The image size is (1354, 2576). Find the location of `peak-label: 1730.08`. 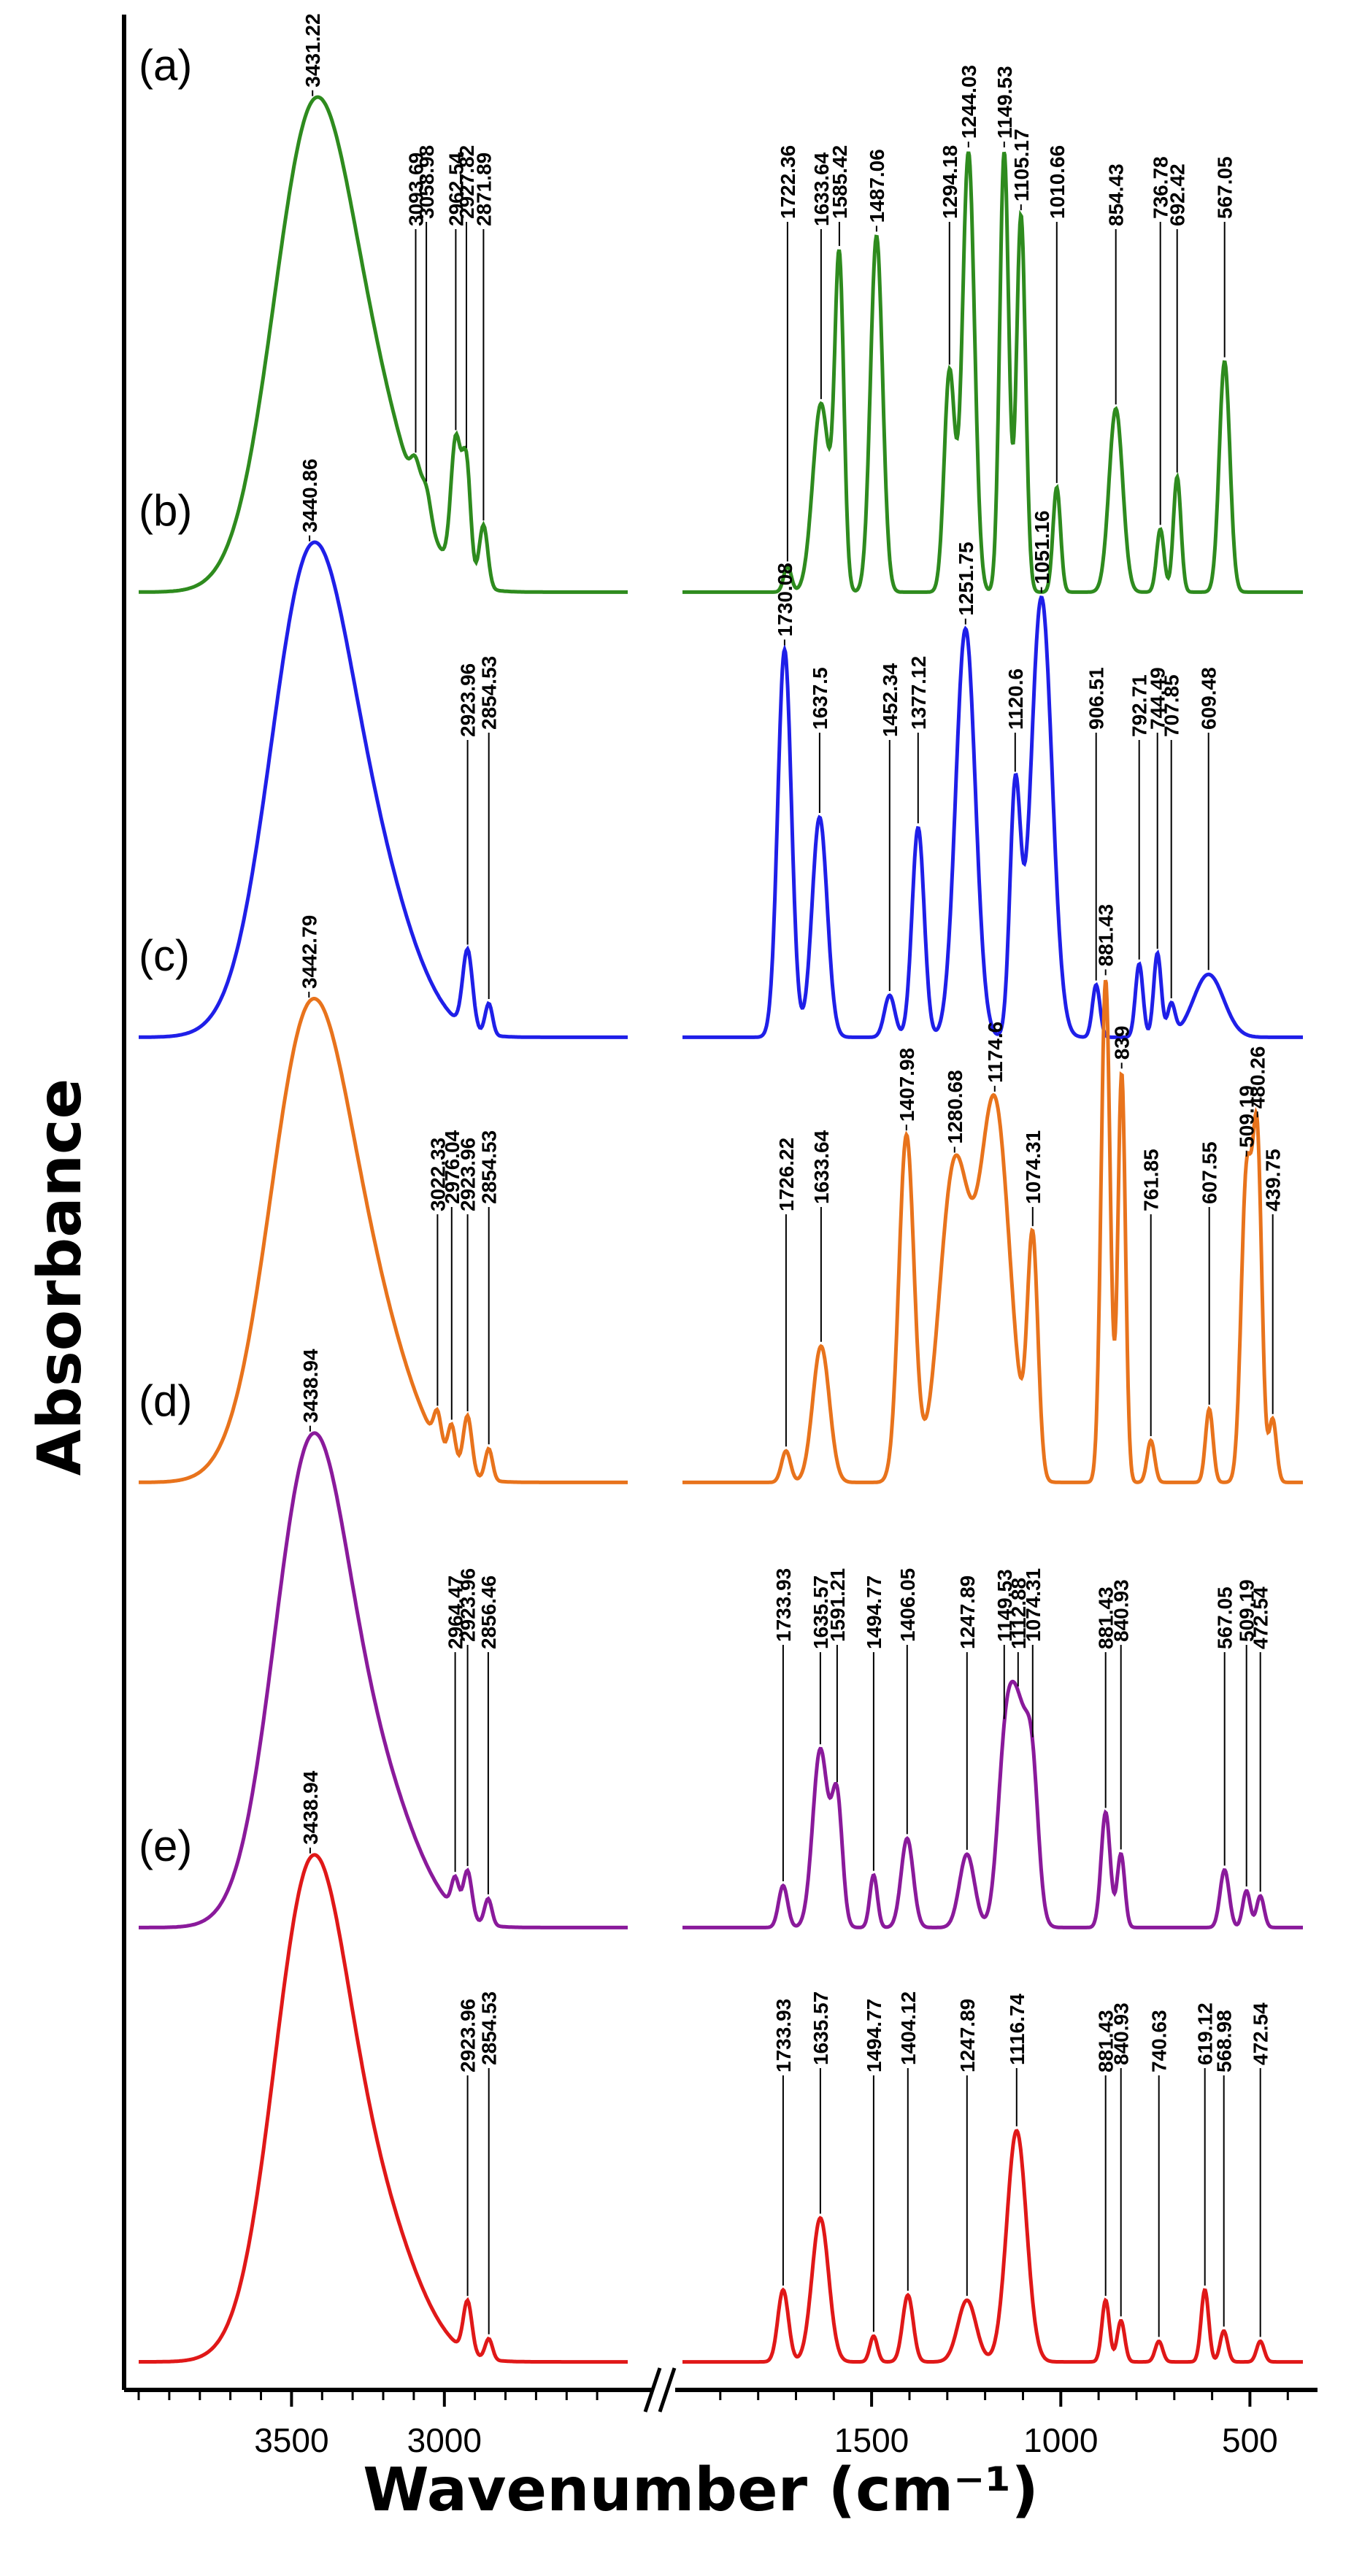

peak-label: 1730.08 is located at coordinates (785, 599).